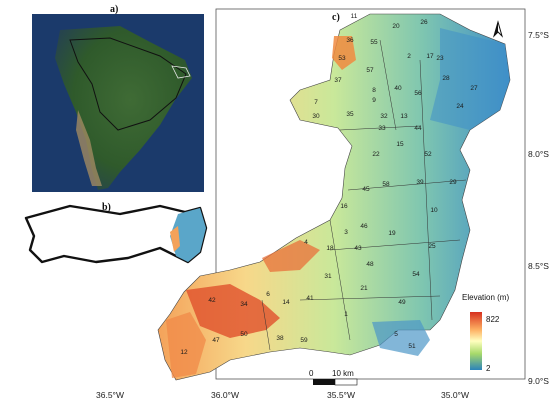 The height and width of the screenshot is (407, 550). I want to click on panel-label-c: c), so click(336, 17).